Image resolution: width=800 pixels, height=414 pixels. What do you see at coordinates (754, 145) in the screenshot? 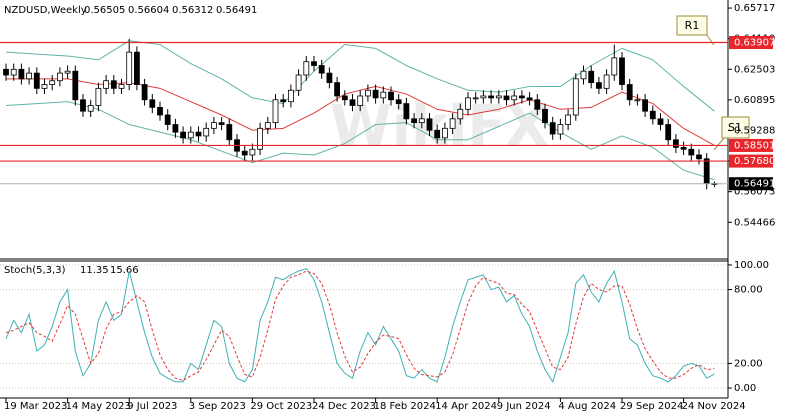
I see `level-label: 0.58501` at bounding box center [754, 145].